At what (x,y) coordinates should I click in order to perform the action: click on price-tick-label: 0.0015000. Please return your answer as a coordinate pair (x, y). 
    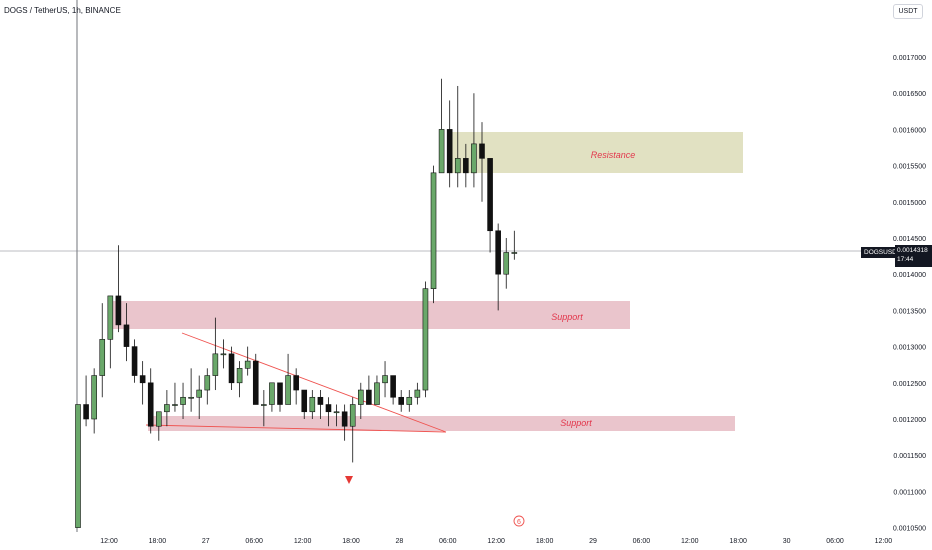
    Looking at the image, I should click on (909, 203).